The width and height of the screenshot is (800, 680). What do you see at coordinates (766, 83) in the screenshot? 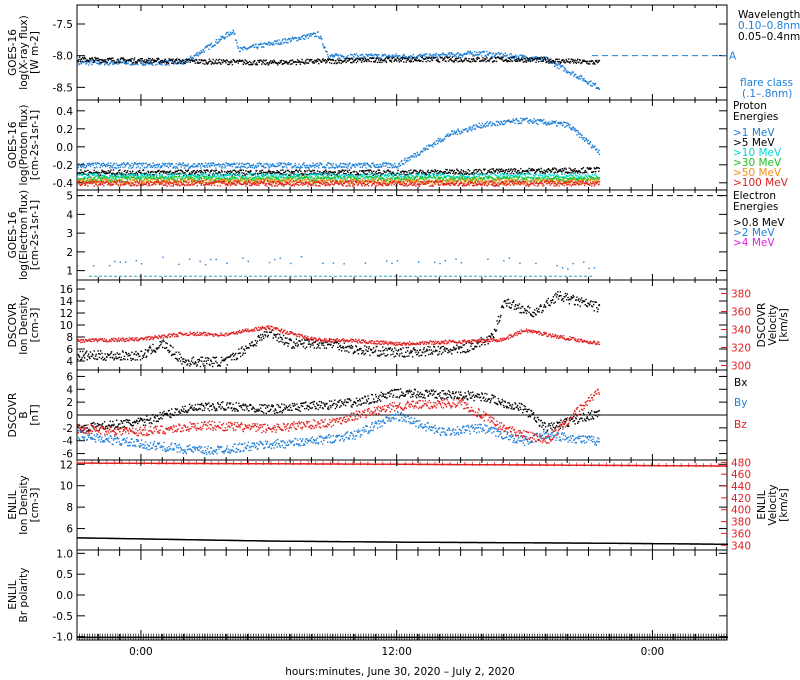
I see `flare-class-label: flare class` at bounding box center [766, 83].